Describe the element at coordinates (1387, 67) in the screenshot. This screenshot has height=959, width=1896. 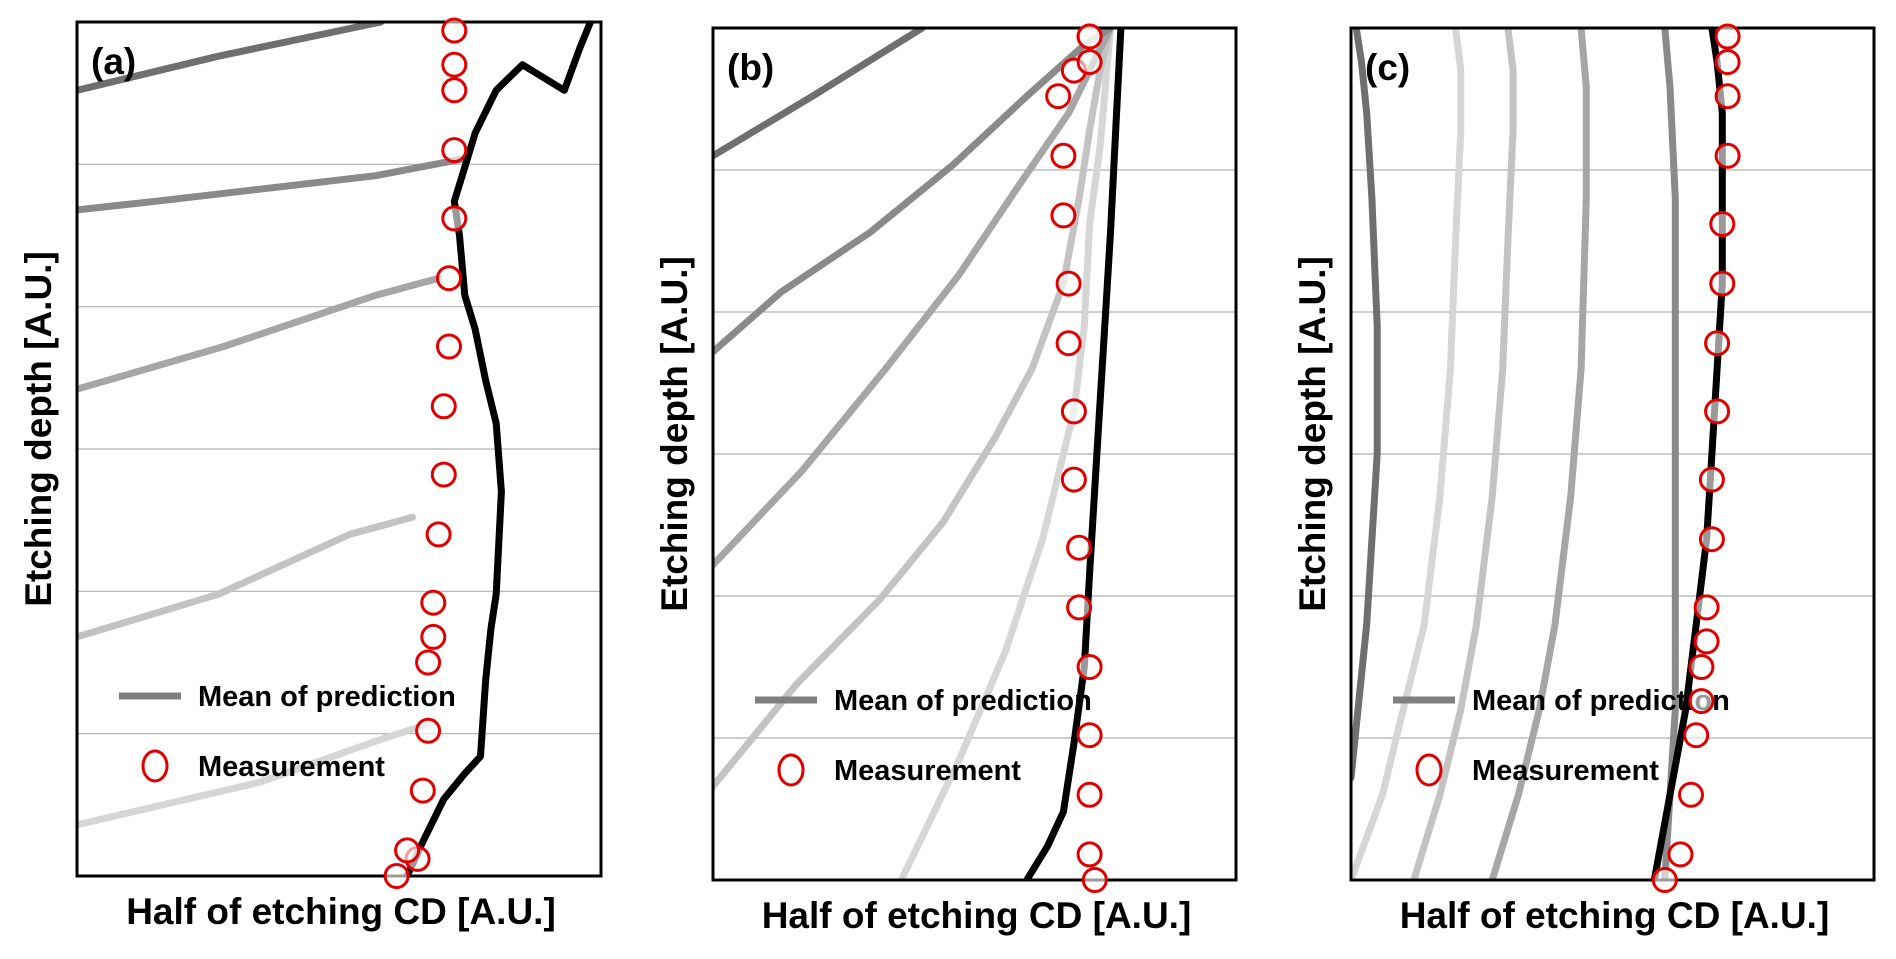
I see `panel-label: (c)` at that location.